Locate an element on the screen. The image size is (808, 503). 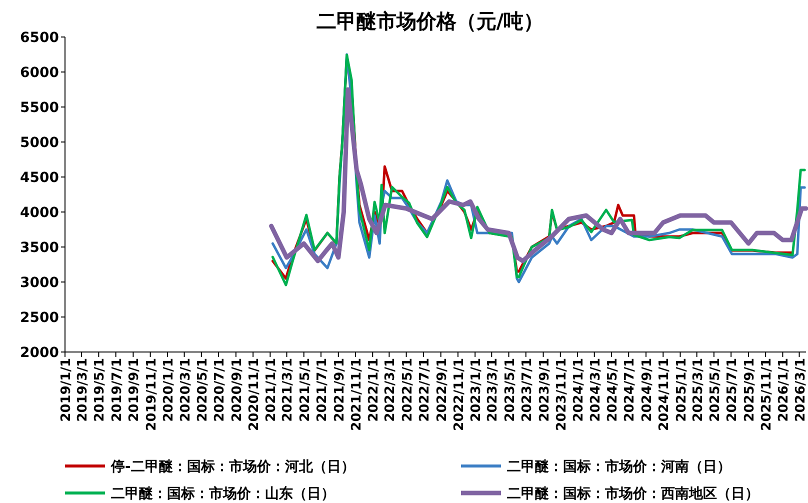
legend-label: 二甲醚：国标：市场价：西南地区（日） is located at coordinates (633, 493).